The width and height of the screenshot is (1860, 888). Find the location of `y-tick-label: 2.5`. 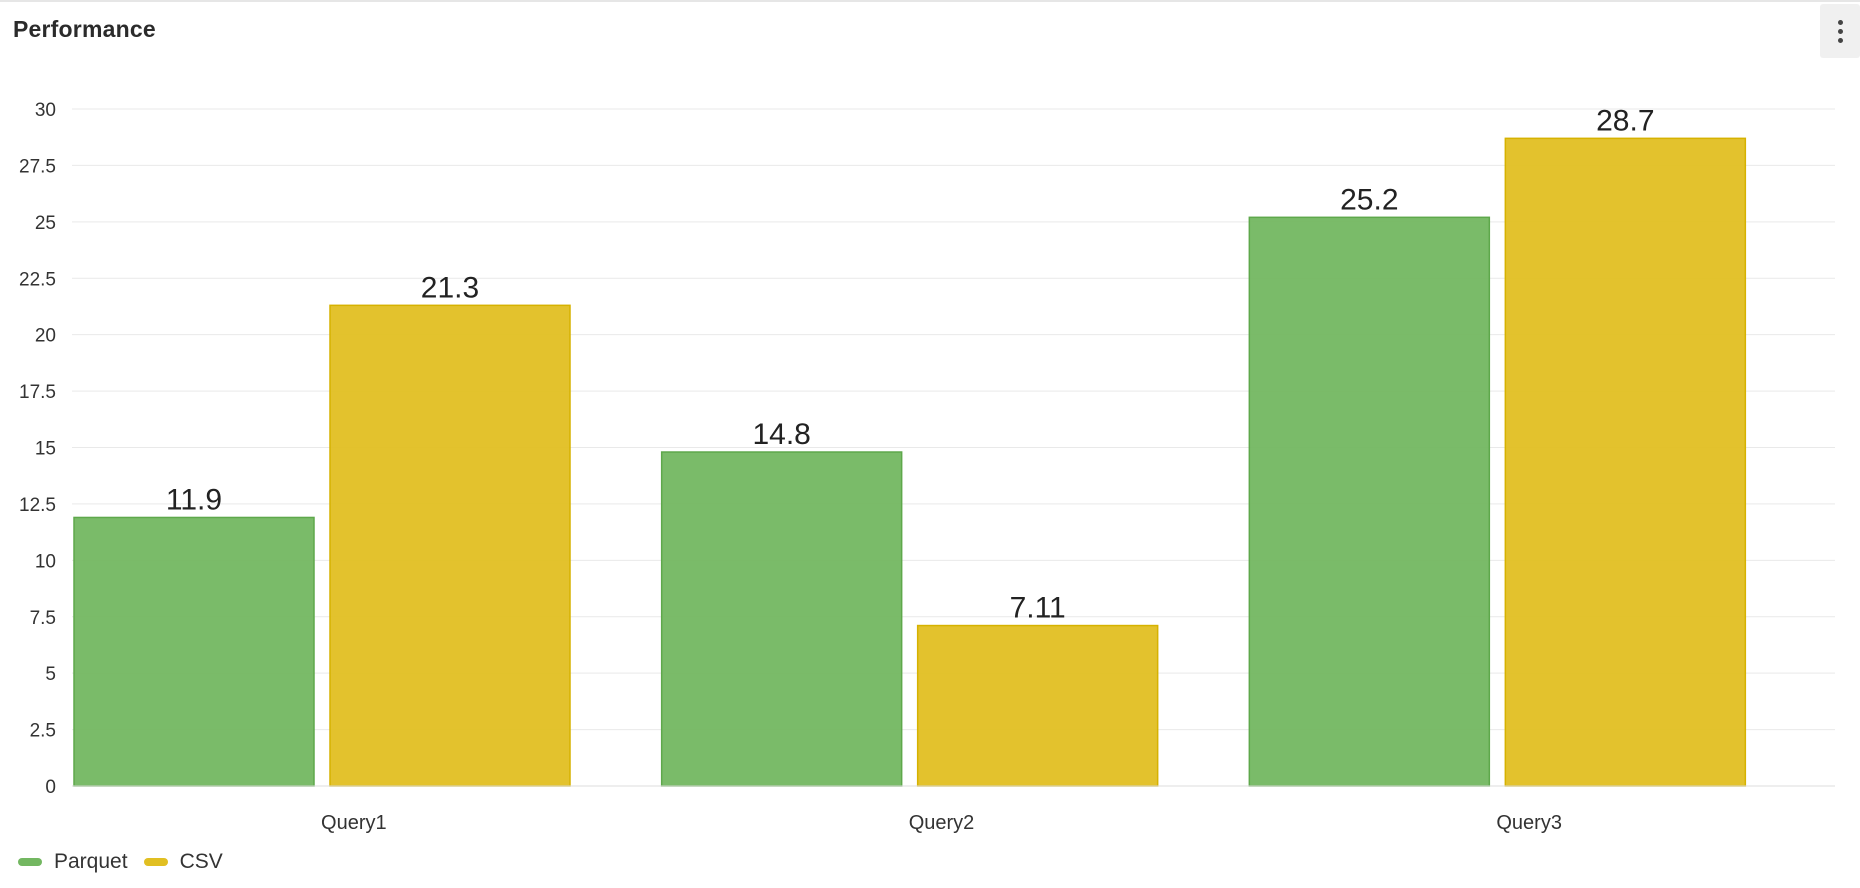

y-tick-label: 2.5 is located at coordinates (43, 731).